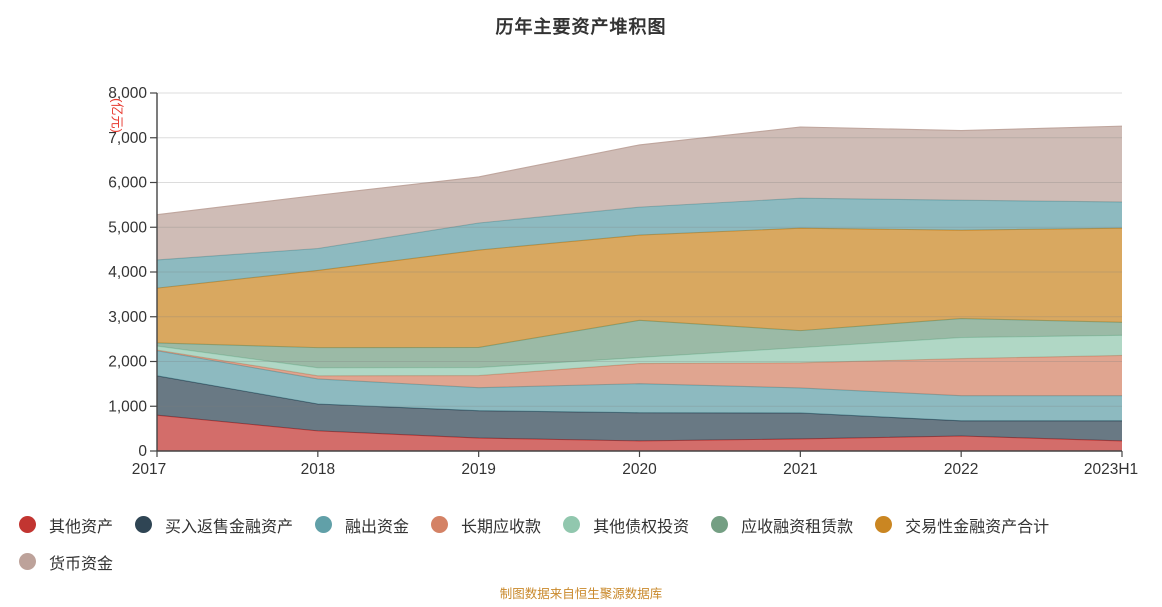  I want to click on legend-label: 其他债权投资, so click(641, 527).